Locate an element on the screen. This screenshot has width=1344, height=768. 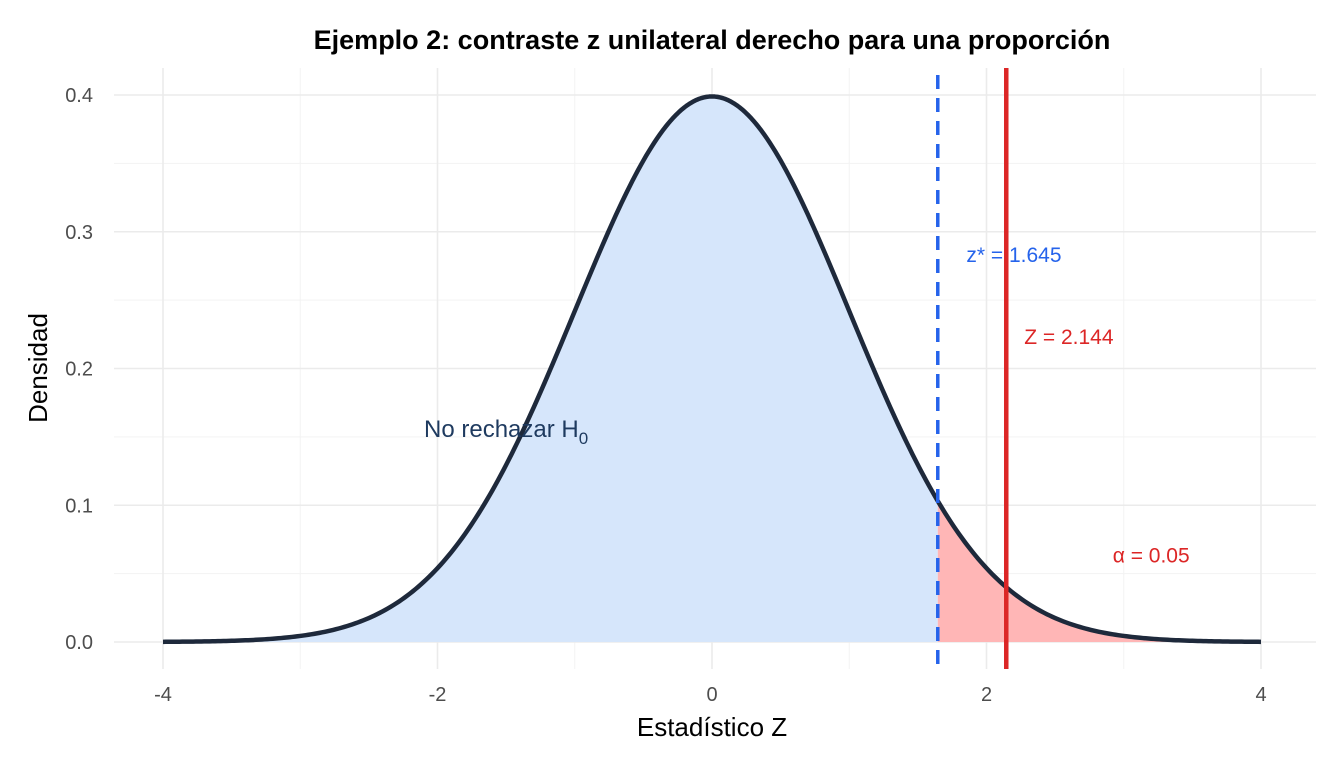
reference-lines is located at coordinates (972, 368).